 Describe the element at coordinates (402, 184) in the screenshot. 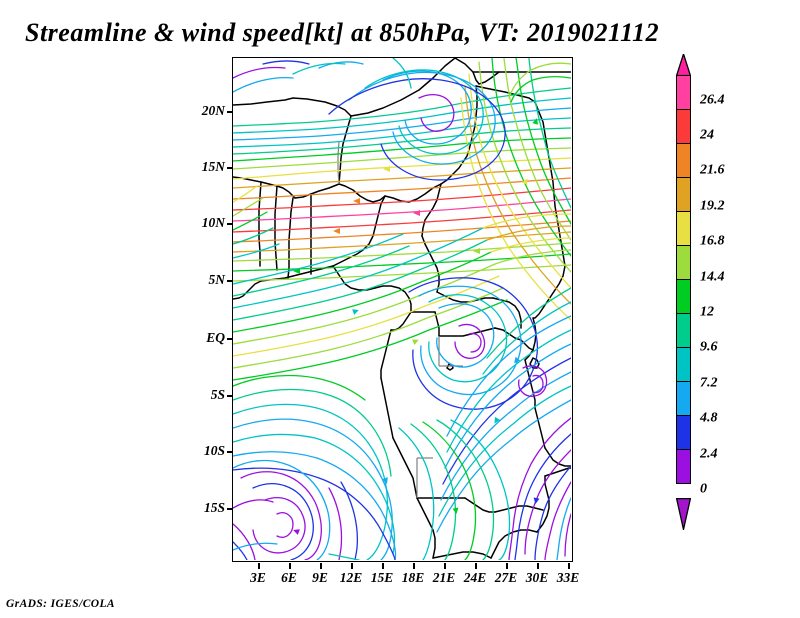

I see `streamlines-north` at that location.